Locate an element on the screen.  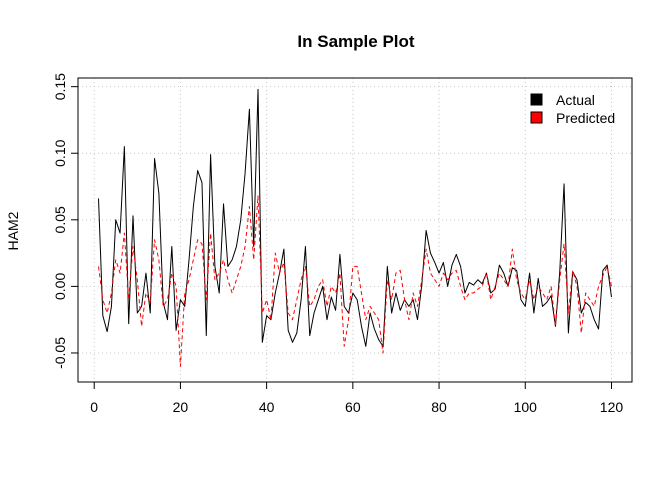
x-tick-label: 40 is located at coordinates (267, 407).